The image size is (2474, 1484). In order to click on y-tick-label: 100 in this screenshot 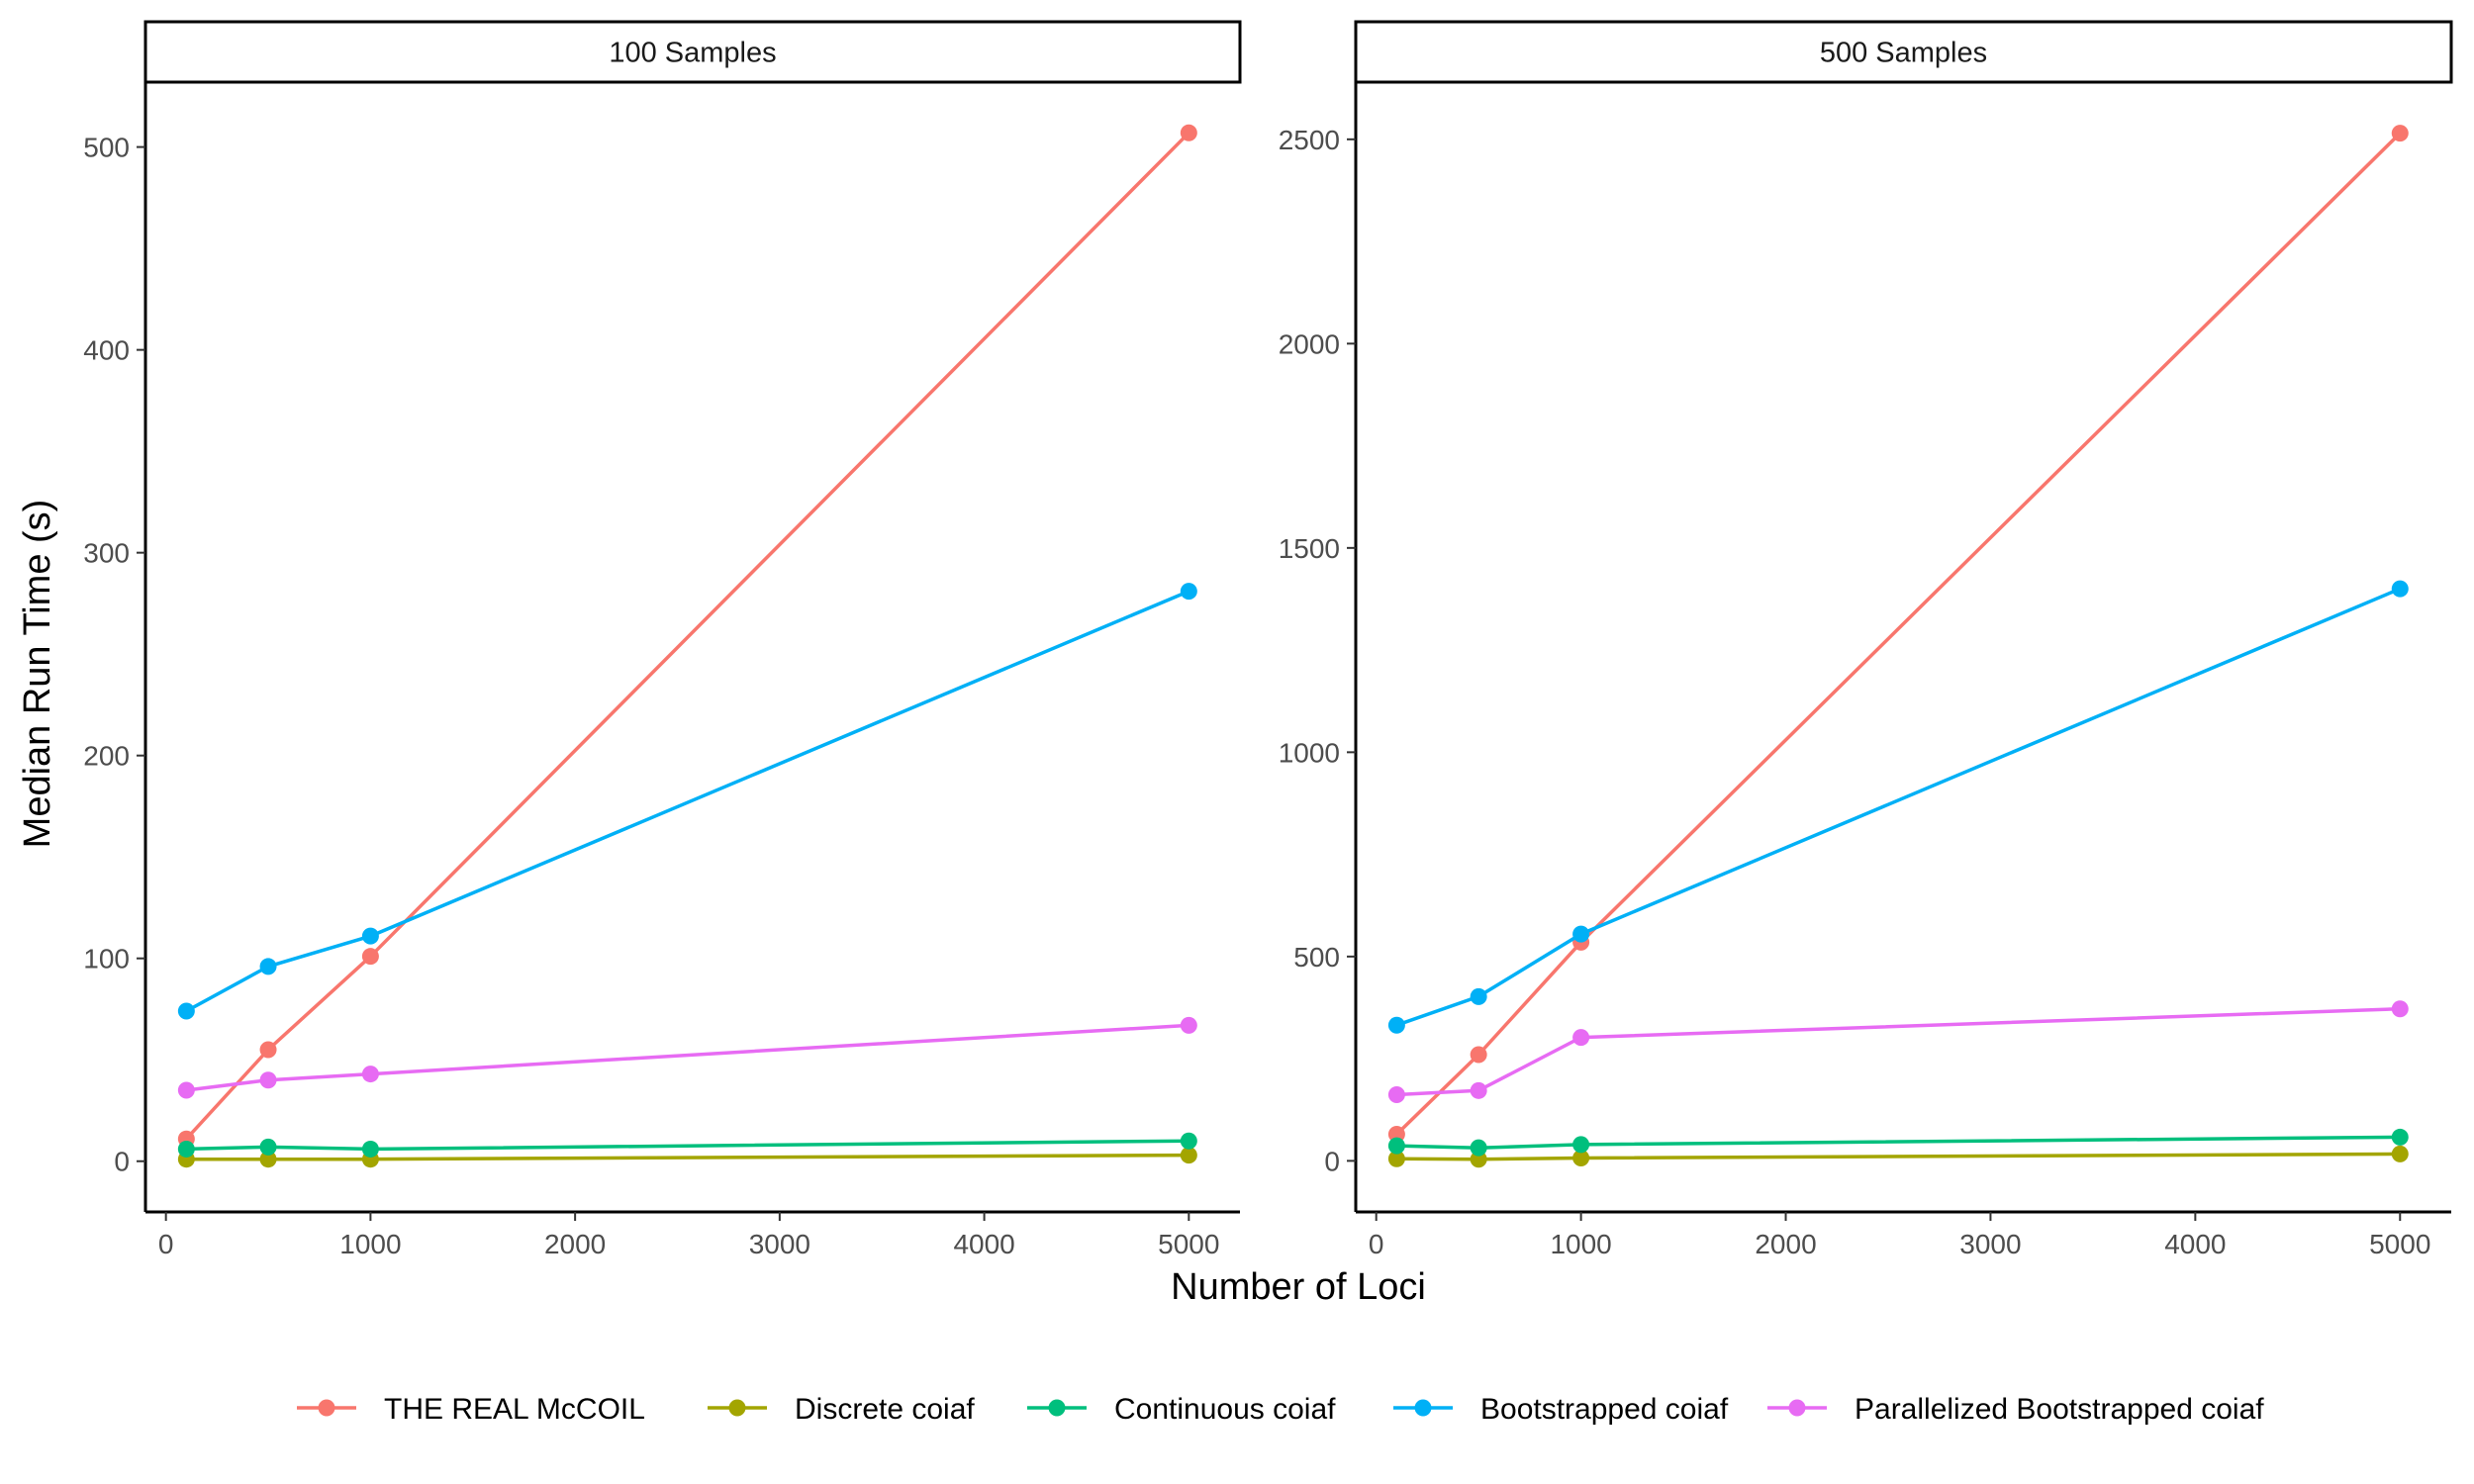, I will do `click(107, 959)`.